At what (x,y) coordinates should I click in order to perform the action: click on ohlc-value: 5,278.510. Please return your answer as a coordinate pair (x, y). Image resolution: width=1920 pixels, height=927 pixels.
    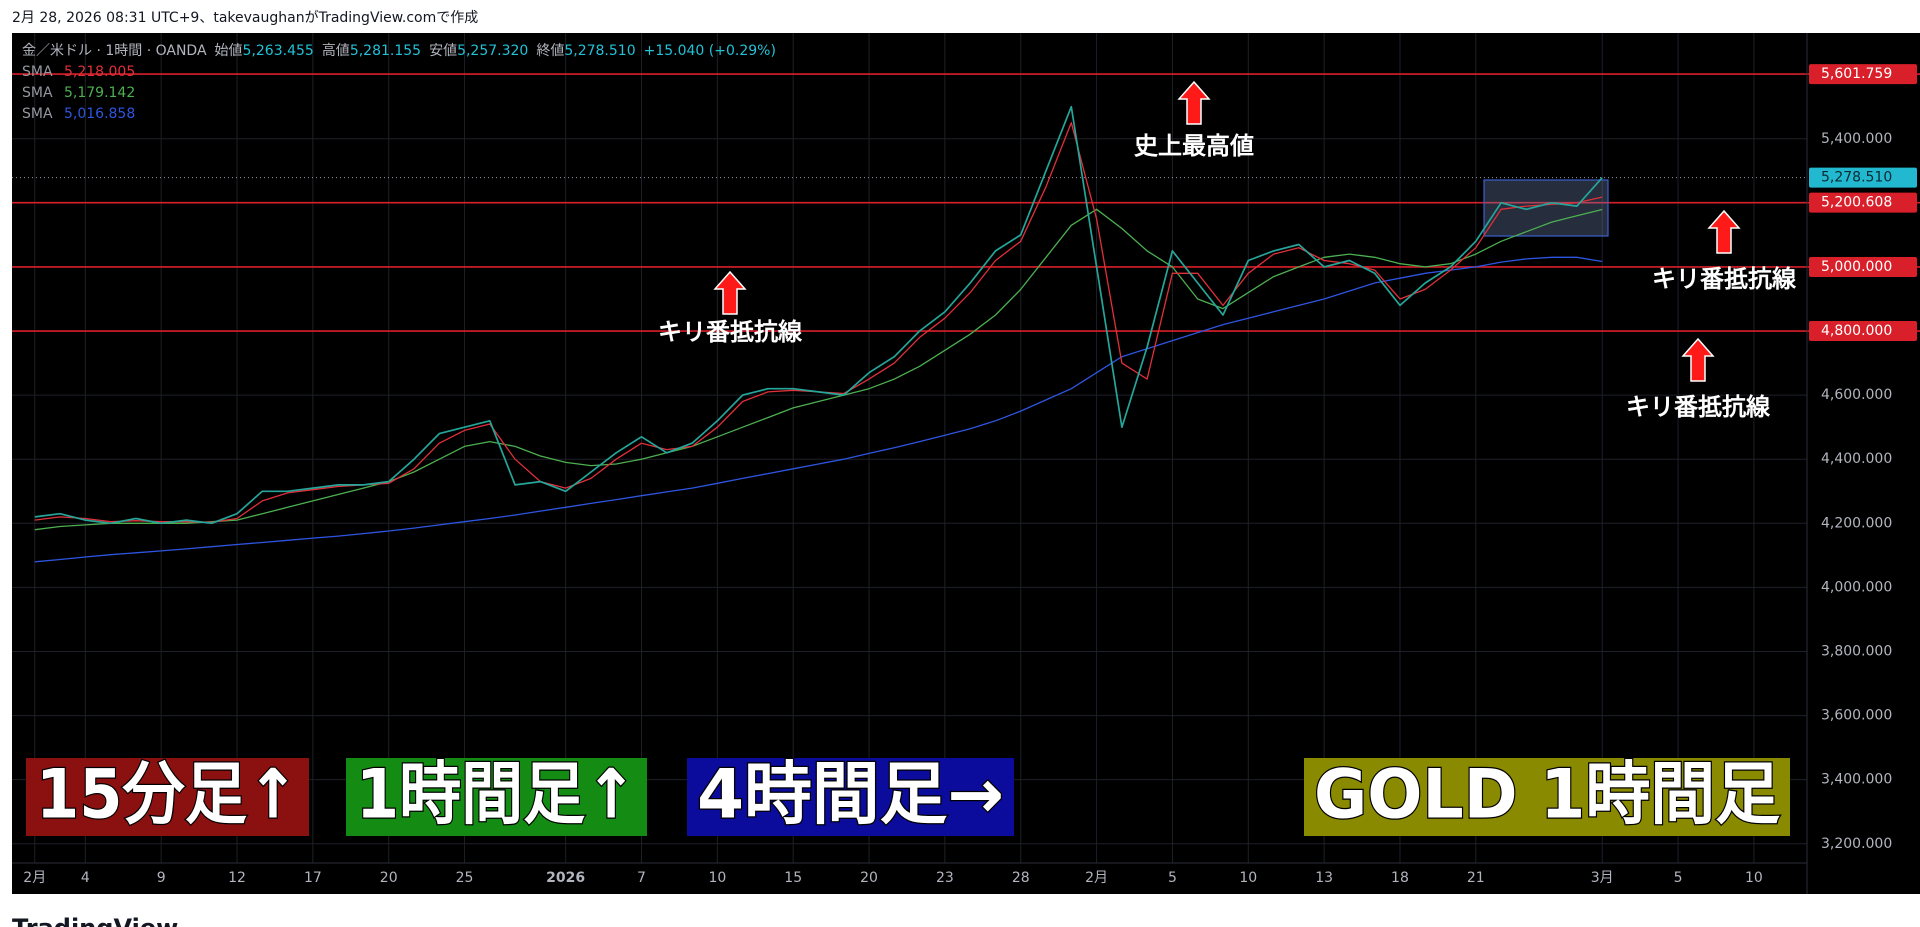
    Looking at the image, I should click on (599, 51).